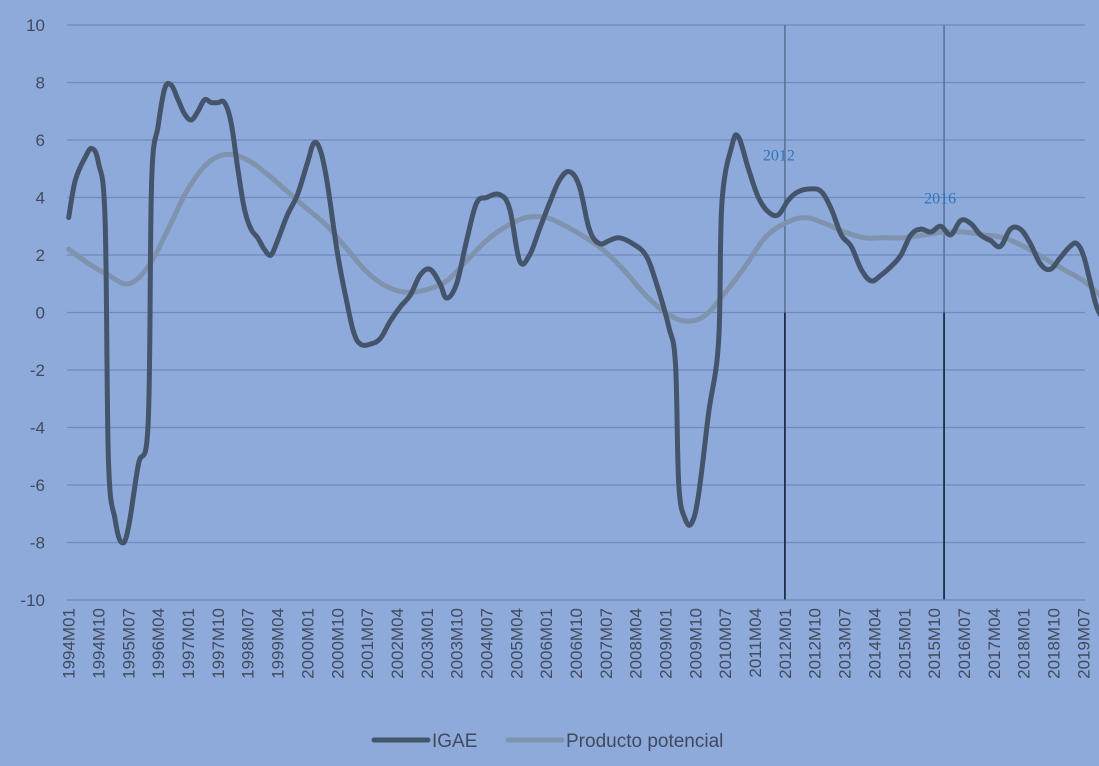 This screenshot has width=1099, height=766. What do you see at coordinates (37, 543) in the screenshot?
I see `y-tick-label: -8` at bounding box center [37, 543].